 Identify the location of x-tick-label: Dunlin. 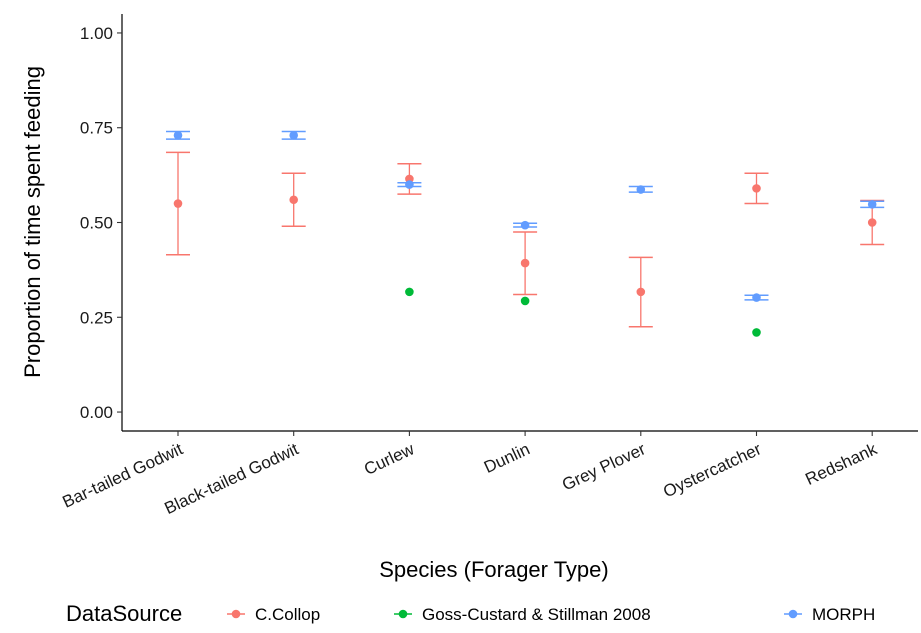
(507, 458).